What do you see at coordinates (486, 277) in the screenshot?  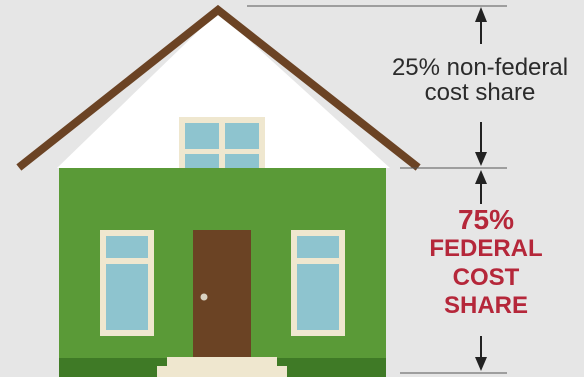 I see `federal-line-2: COST` at bounding box center [486, 277].